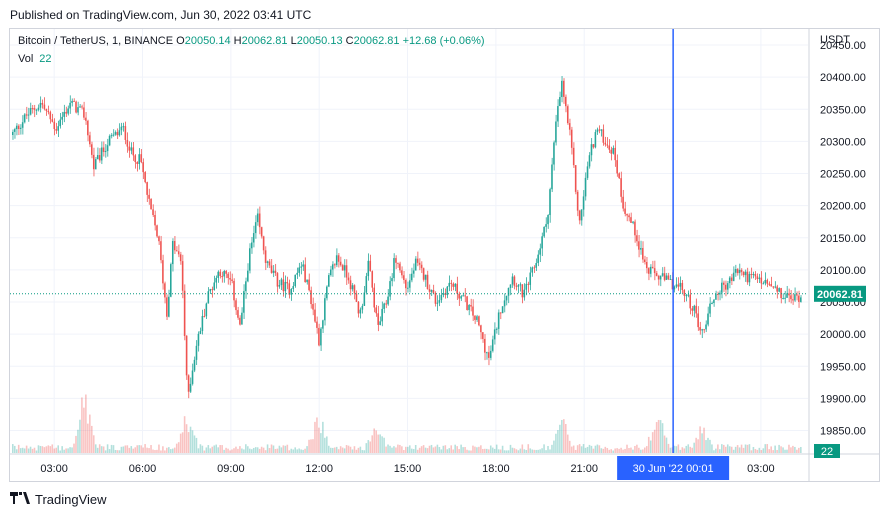 The image size is (891, 518). What do you see at coordinates (843, 175) in the screenshot?
I see `y-tick-label: 20250.00` at bounding box center [843, 175].